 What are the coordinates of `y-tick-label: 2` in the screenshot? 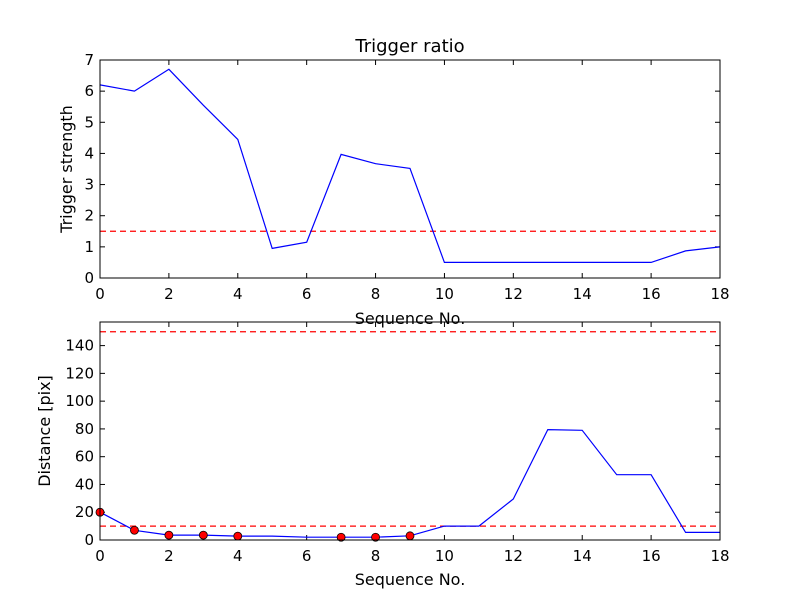 It's located at (89, 216).